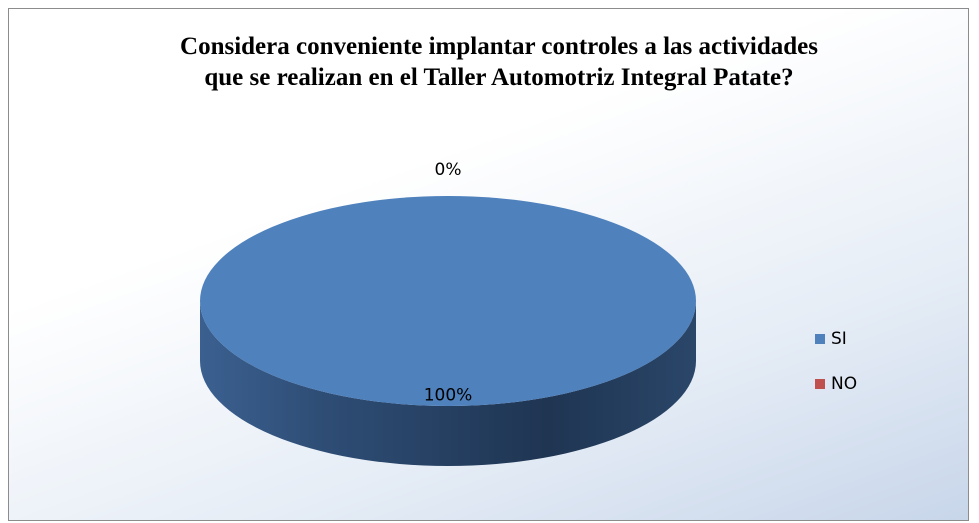 This screenshot has height=523, width=979. Describe the element at coordinates (448, 170) in the screenshot. I see `data-label: 0%` at that location.